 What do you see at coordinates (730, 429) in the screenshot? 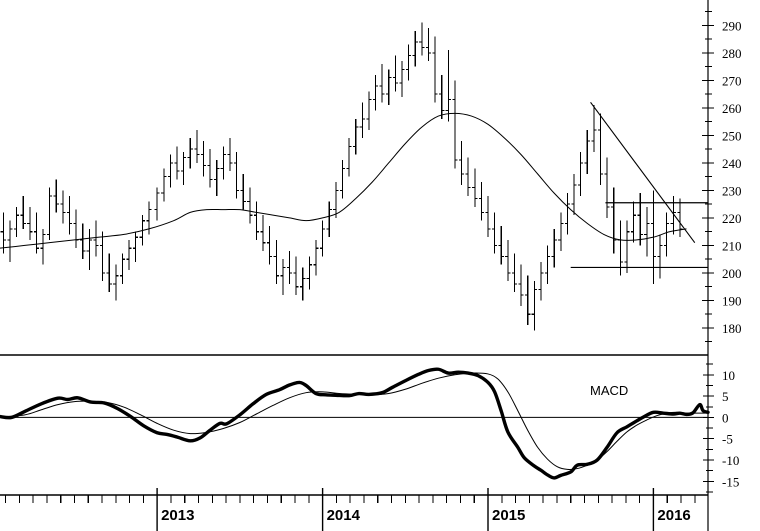
I see `macd-tick-label-group: -15 -10 -5 0 5 10` at bounding box center [730, 429].